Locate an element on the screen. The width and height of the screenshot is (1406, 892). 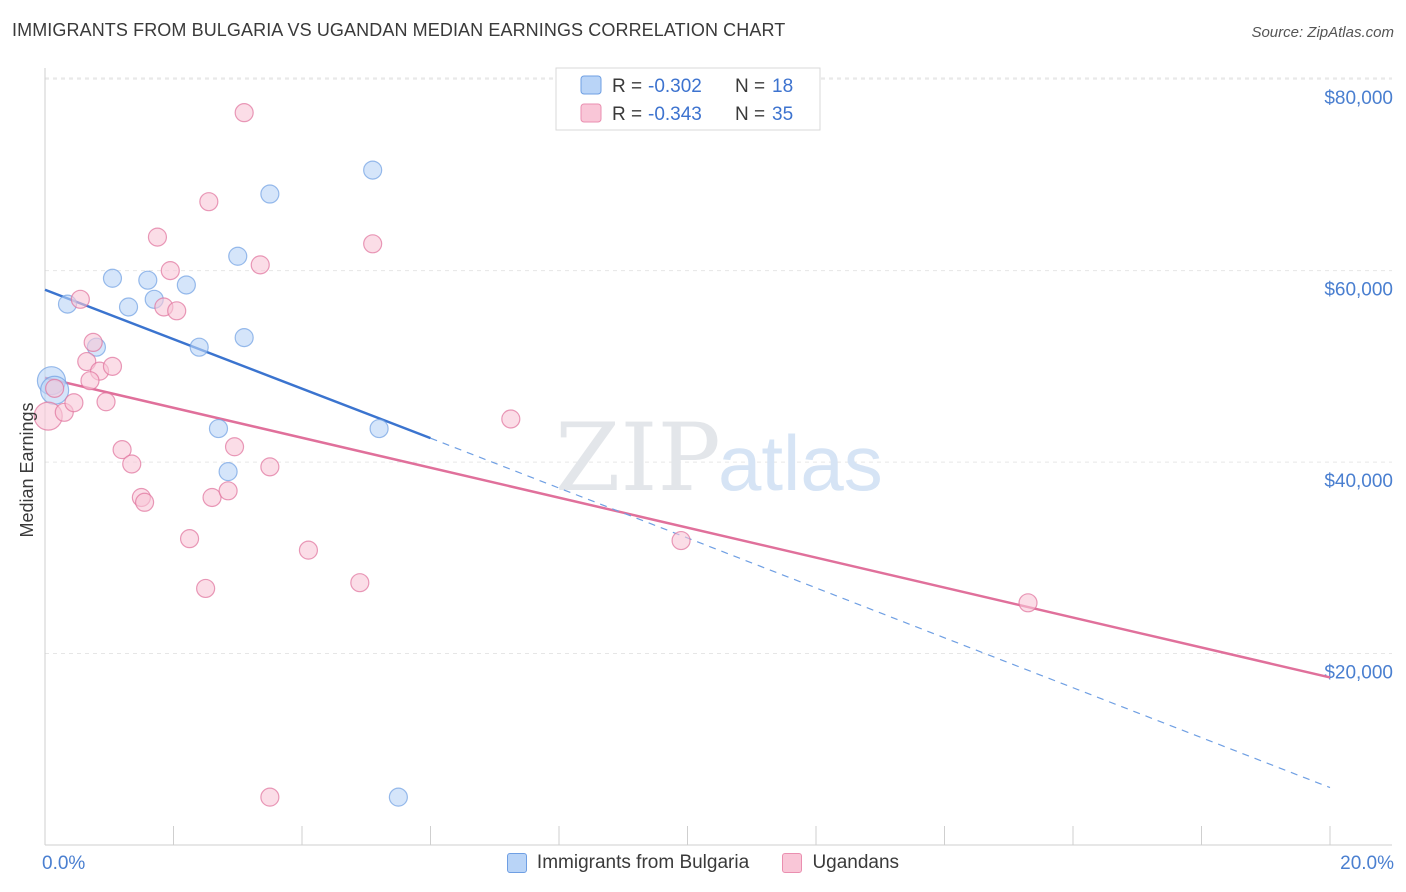
y-tick-label: $20,000 is located at coordinates (1358, 673).